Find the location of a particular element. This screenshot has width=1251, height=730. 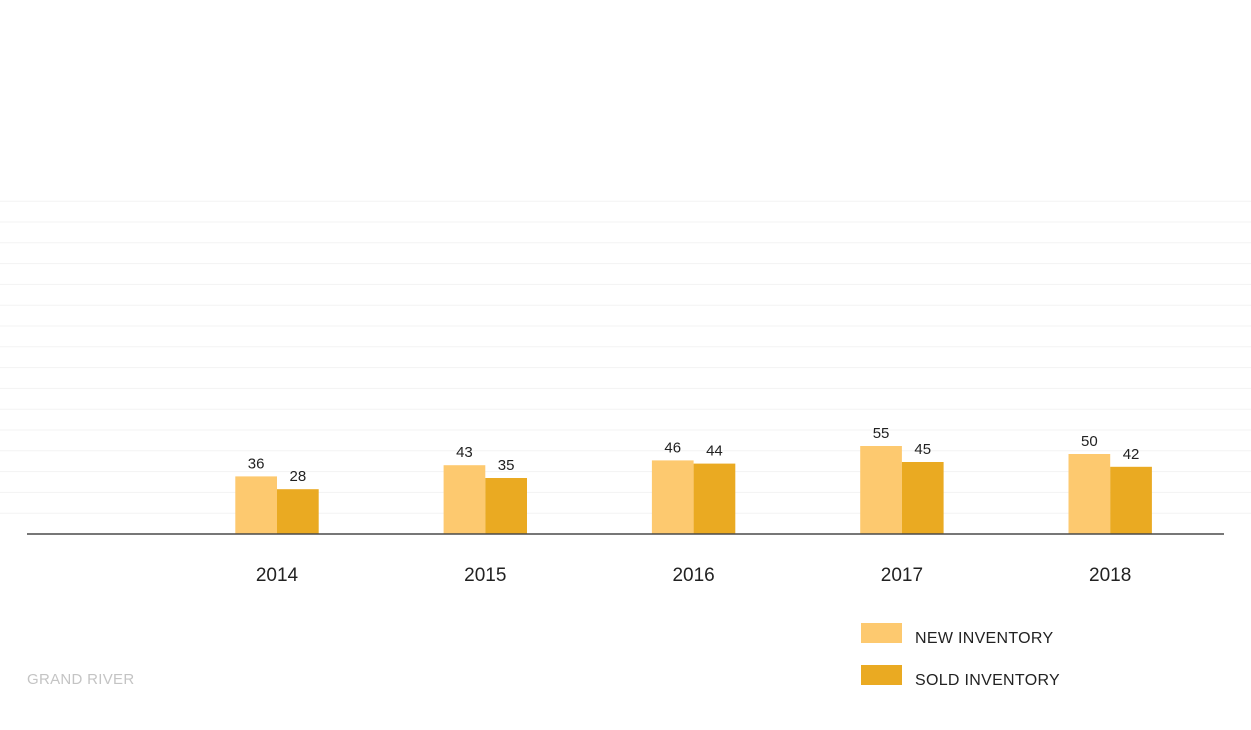

data-labels: 36 28 43 35 46 44 55 45 50 42 is located at coordinates (694, 455).